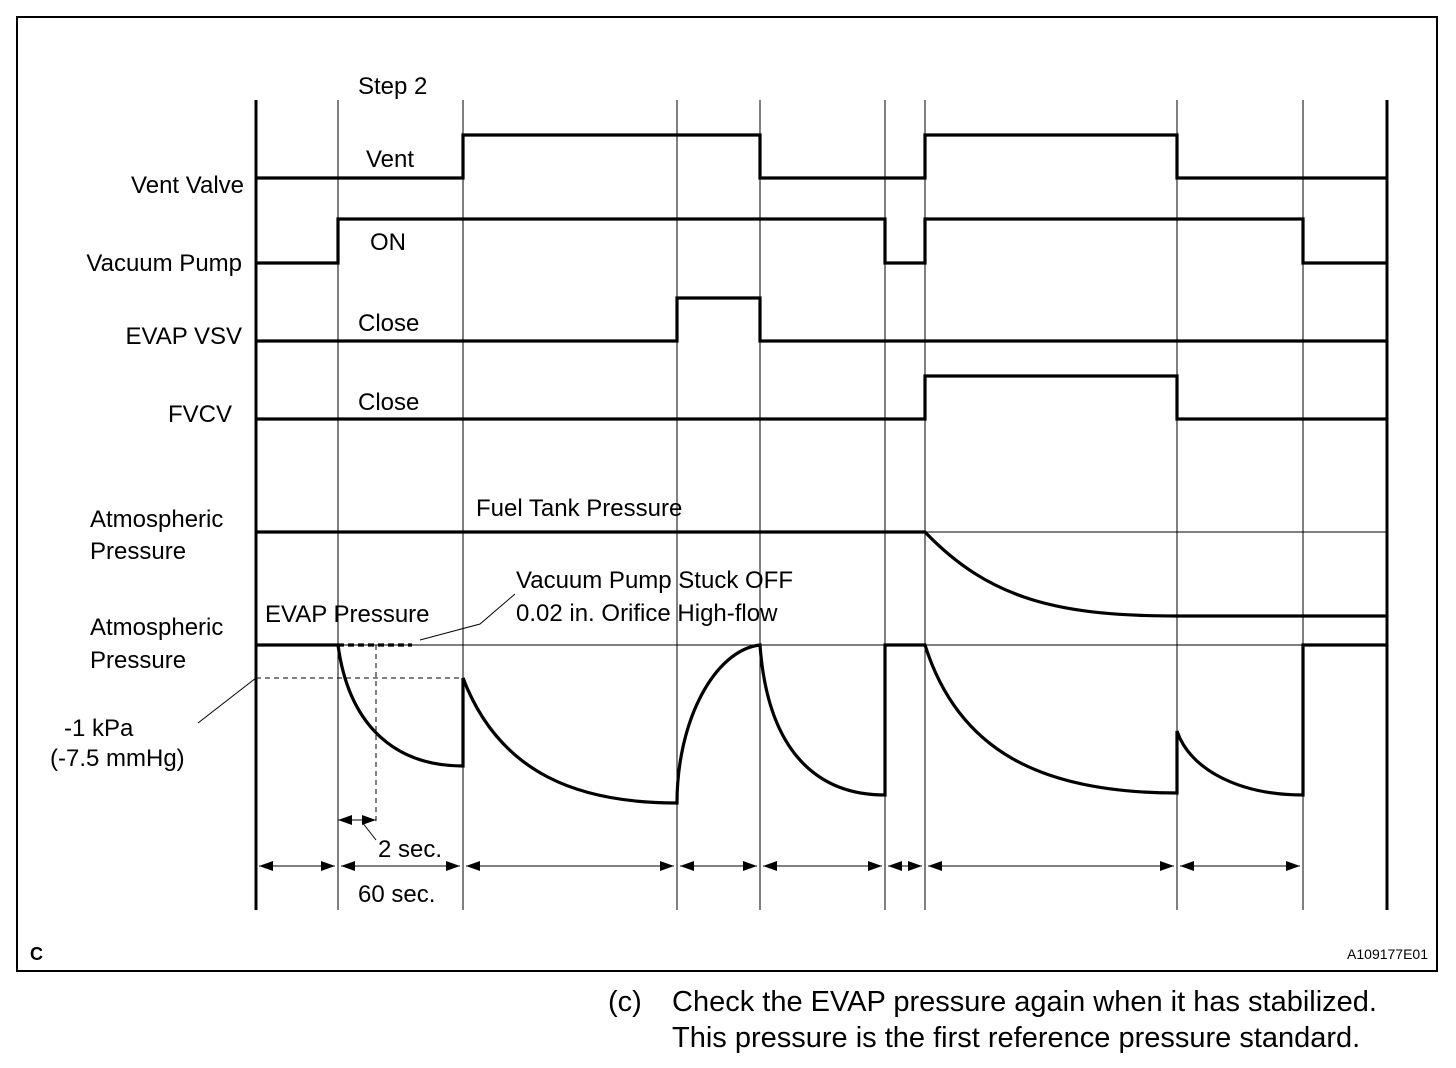 Image resolution: width=1456 pixels, height=1068 pixels. I want to click on fvcv-close-label: Close, so click(388, 402).